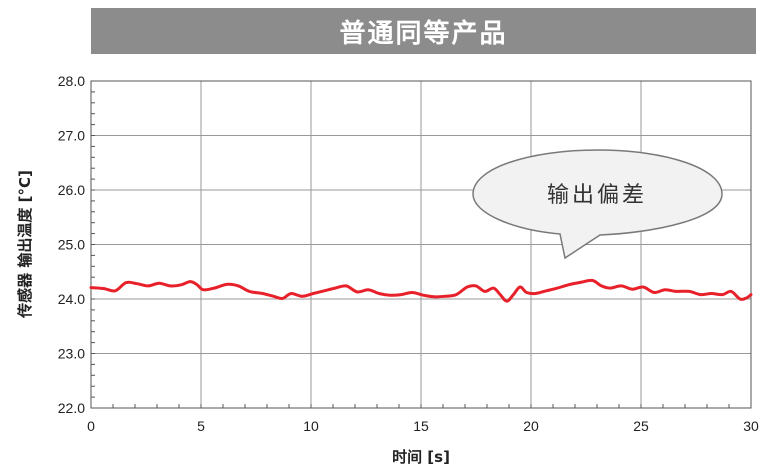 Image resolution: width=771 pixels, height=470 pixels. I want to click on x-tick-label: 0, so click(91, 426).